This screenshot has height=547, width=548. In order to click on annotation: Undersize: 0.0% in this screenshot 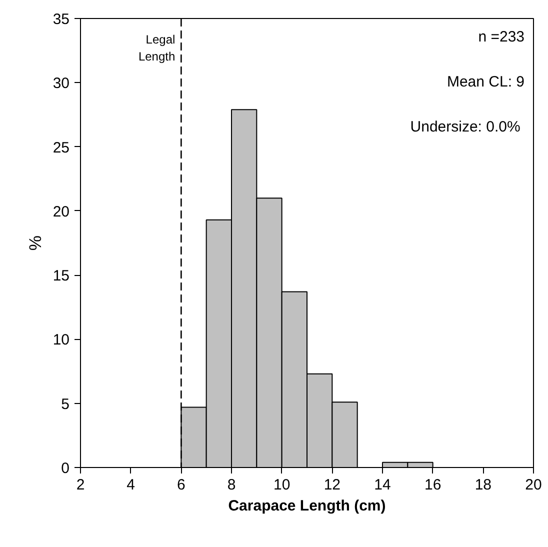, I will do `click(465, 127)`.